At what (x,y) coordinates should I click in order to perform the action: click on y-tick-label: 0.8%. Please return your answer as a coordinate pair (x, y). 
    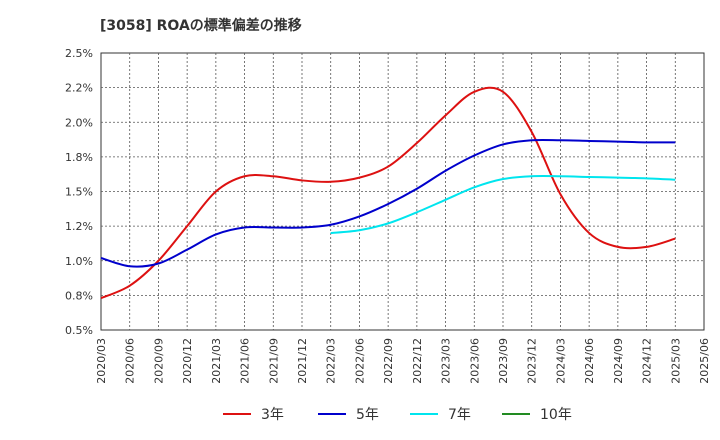
    Looking at the image, I should click on (79, 295).